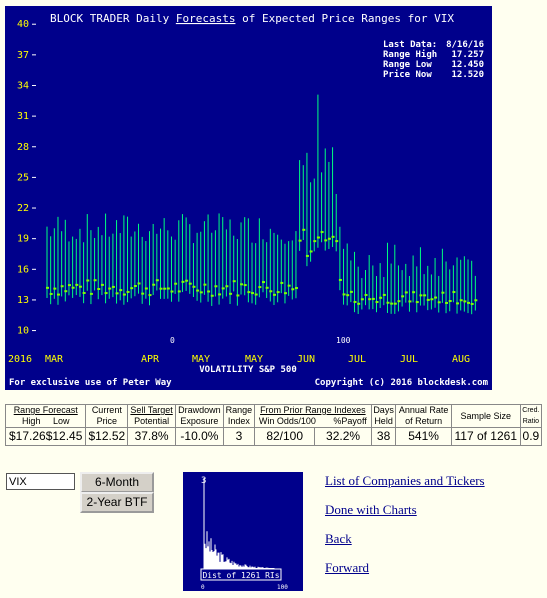 The height and width of the screenshot is (598, 547). Describe the element at coordinates (23, 331) in the screenshot. I see `y-tick-label: 10` at that location.